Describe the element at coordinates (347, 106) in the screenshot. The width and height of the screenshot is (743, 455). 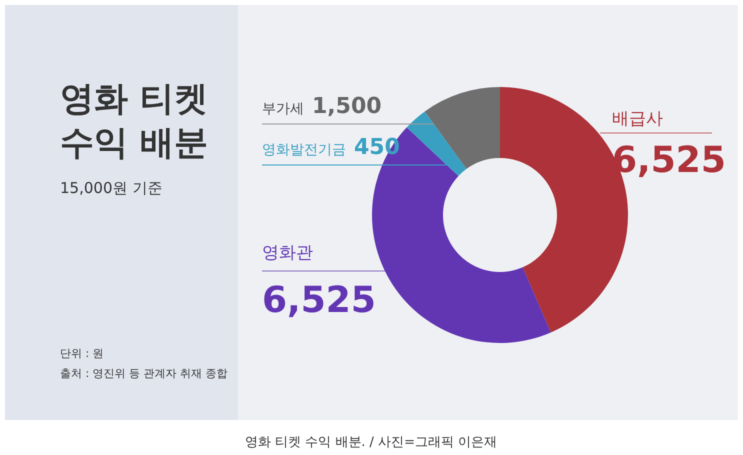
I see `data-label: 1,500` at that location.